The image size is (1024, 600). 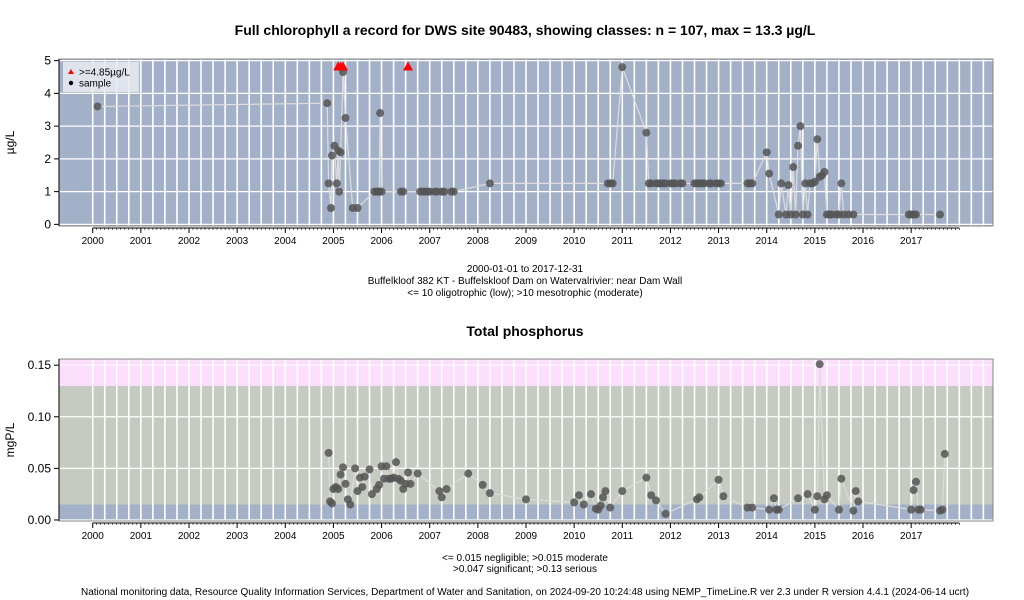 What do you see at coordinates (141, 536) in the screenshot?
I see `chart2-xtick-label: 2001` at bounding box center [141, 536].